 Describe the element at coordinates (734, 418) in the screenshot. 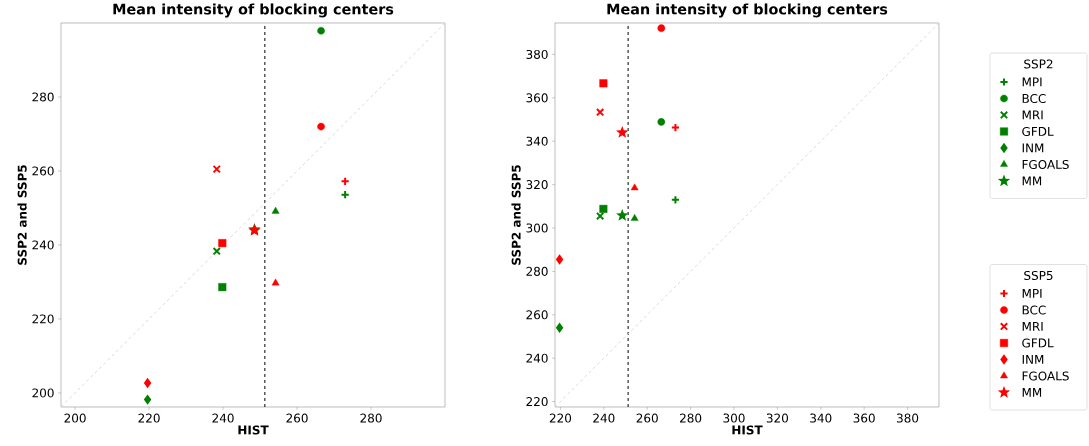

I see `x-tick-label: 300` at that location.